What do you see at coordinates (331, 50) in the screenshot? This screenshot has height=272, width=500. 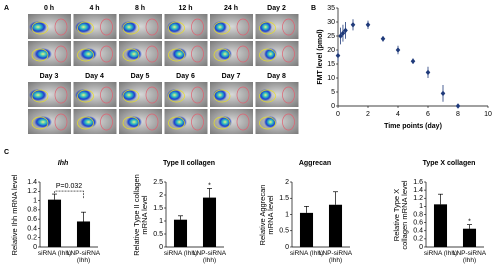 I see `y-tick-label: 20` at bounding box center [331, 50].